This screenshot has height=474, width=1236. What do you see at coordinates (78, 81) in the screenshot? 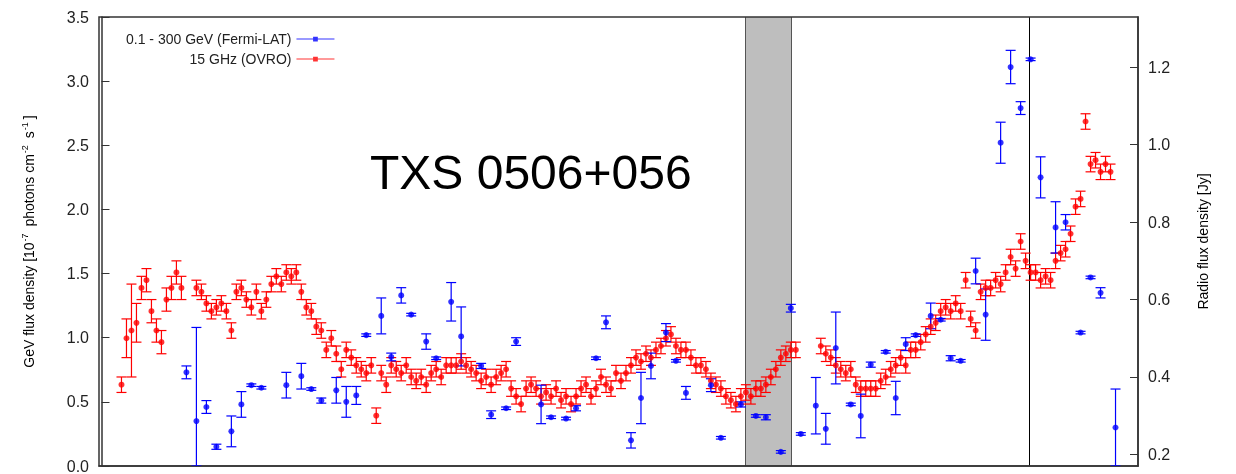
I see `y-tick-label: 3.0` at bounding box center [78, 81].